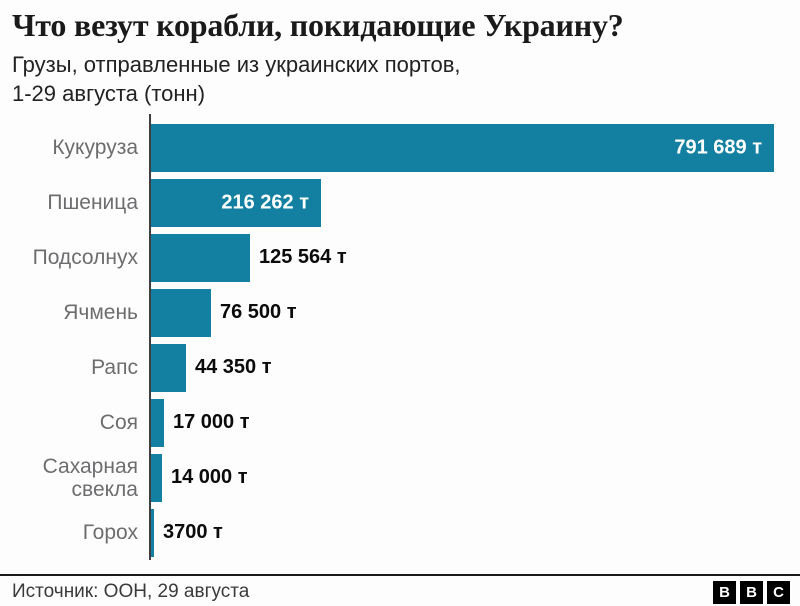 The image size is (800, 606). Describe the element at coordinates (475, 422) in the screenshot. I see `bar-track: 17 000 т` at that location.